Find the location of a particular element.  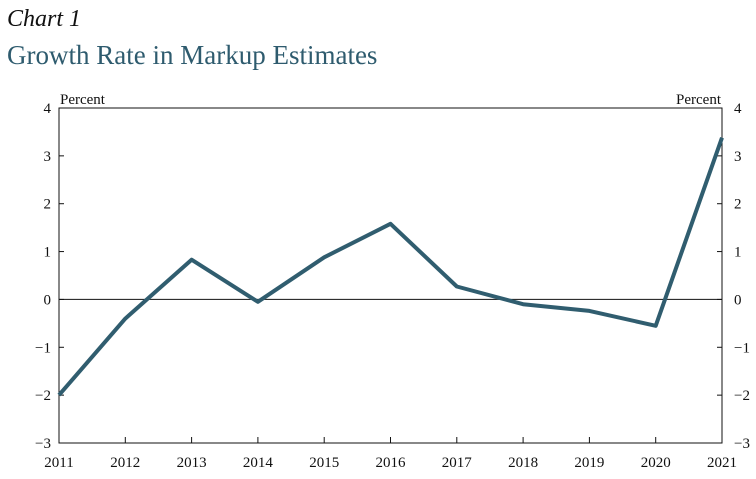

y-tick-label-left: −1 is located at coordinates (43, 348).